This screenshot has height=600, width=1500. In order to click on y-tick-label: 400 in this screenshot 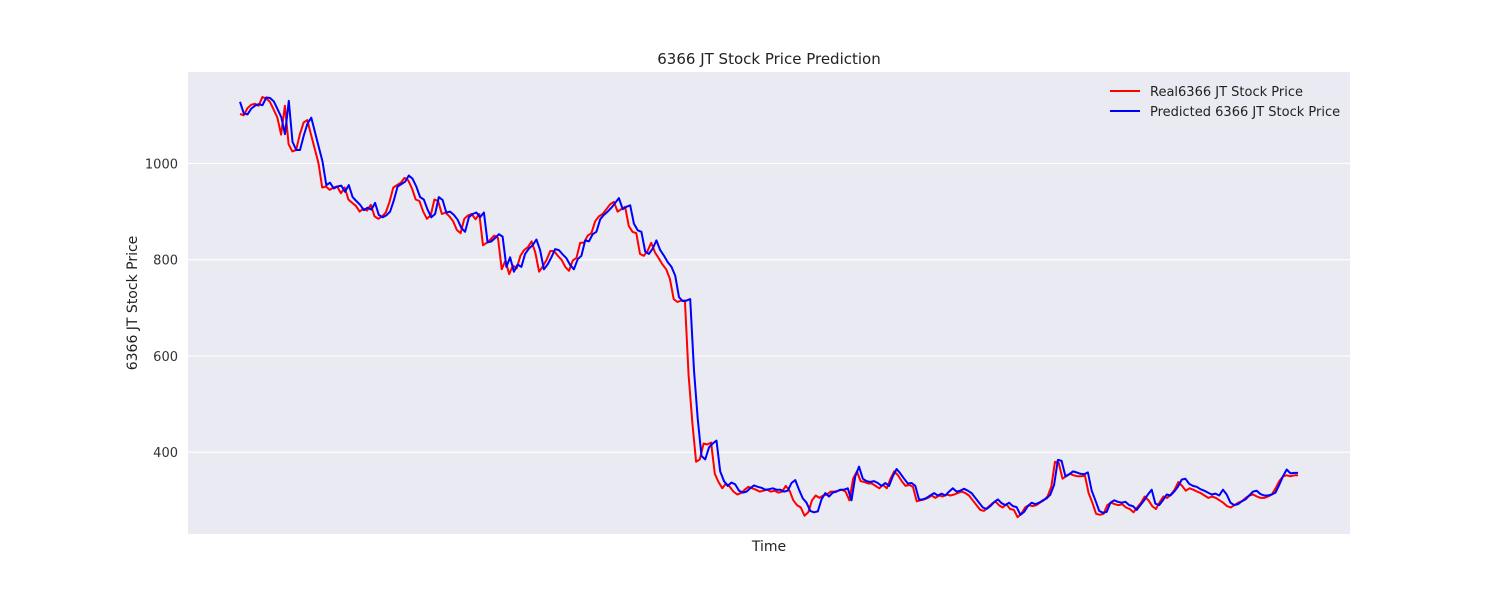, I will do `click(165, 453)`.